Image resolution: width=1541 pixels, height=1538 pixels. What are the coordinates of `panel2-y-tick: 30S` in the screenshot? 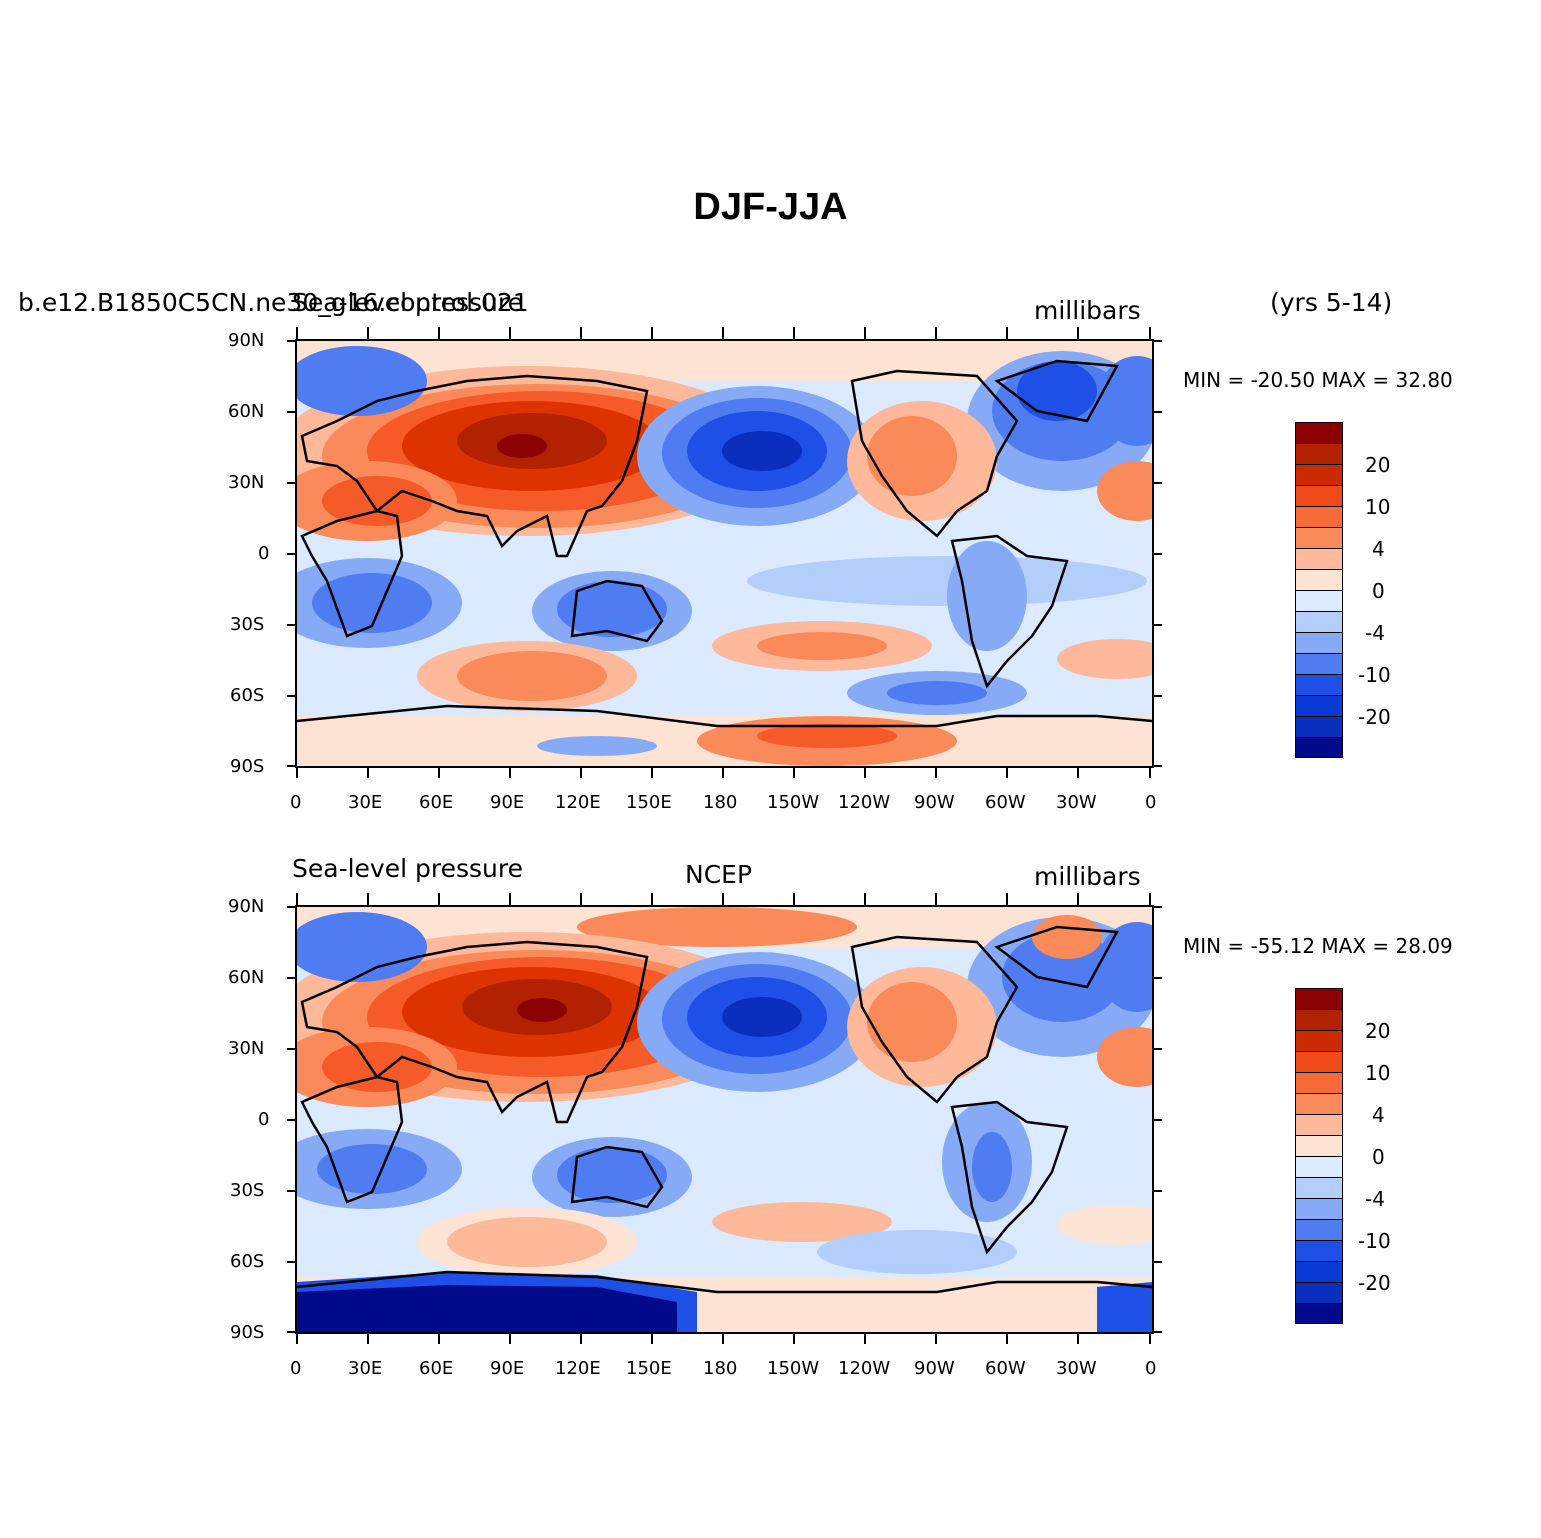 It's located at (247, 1190).